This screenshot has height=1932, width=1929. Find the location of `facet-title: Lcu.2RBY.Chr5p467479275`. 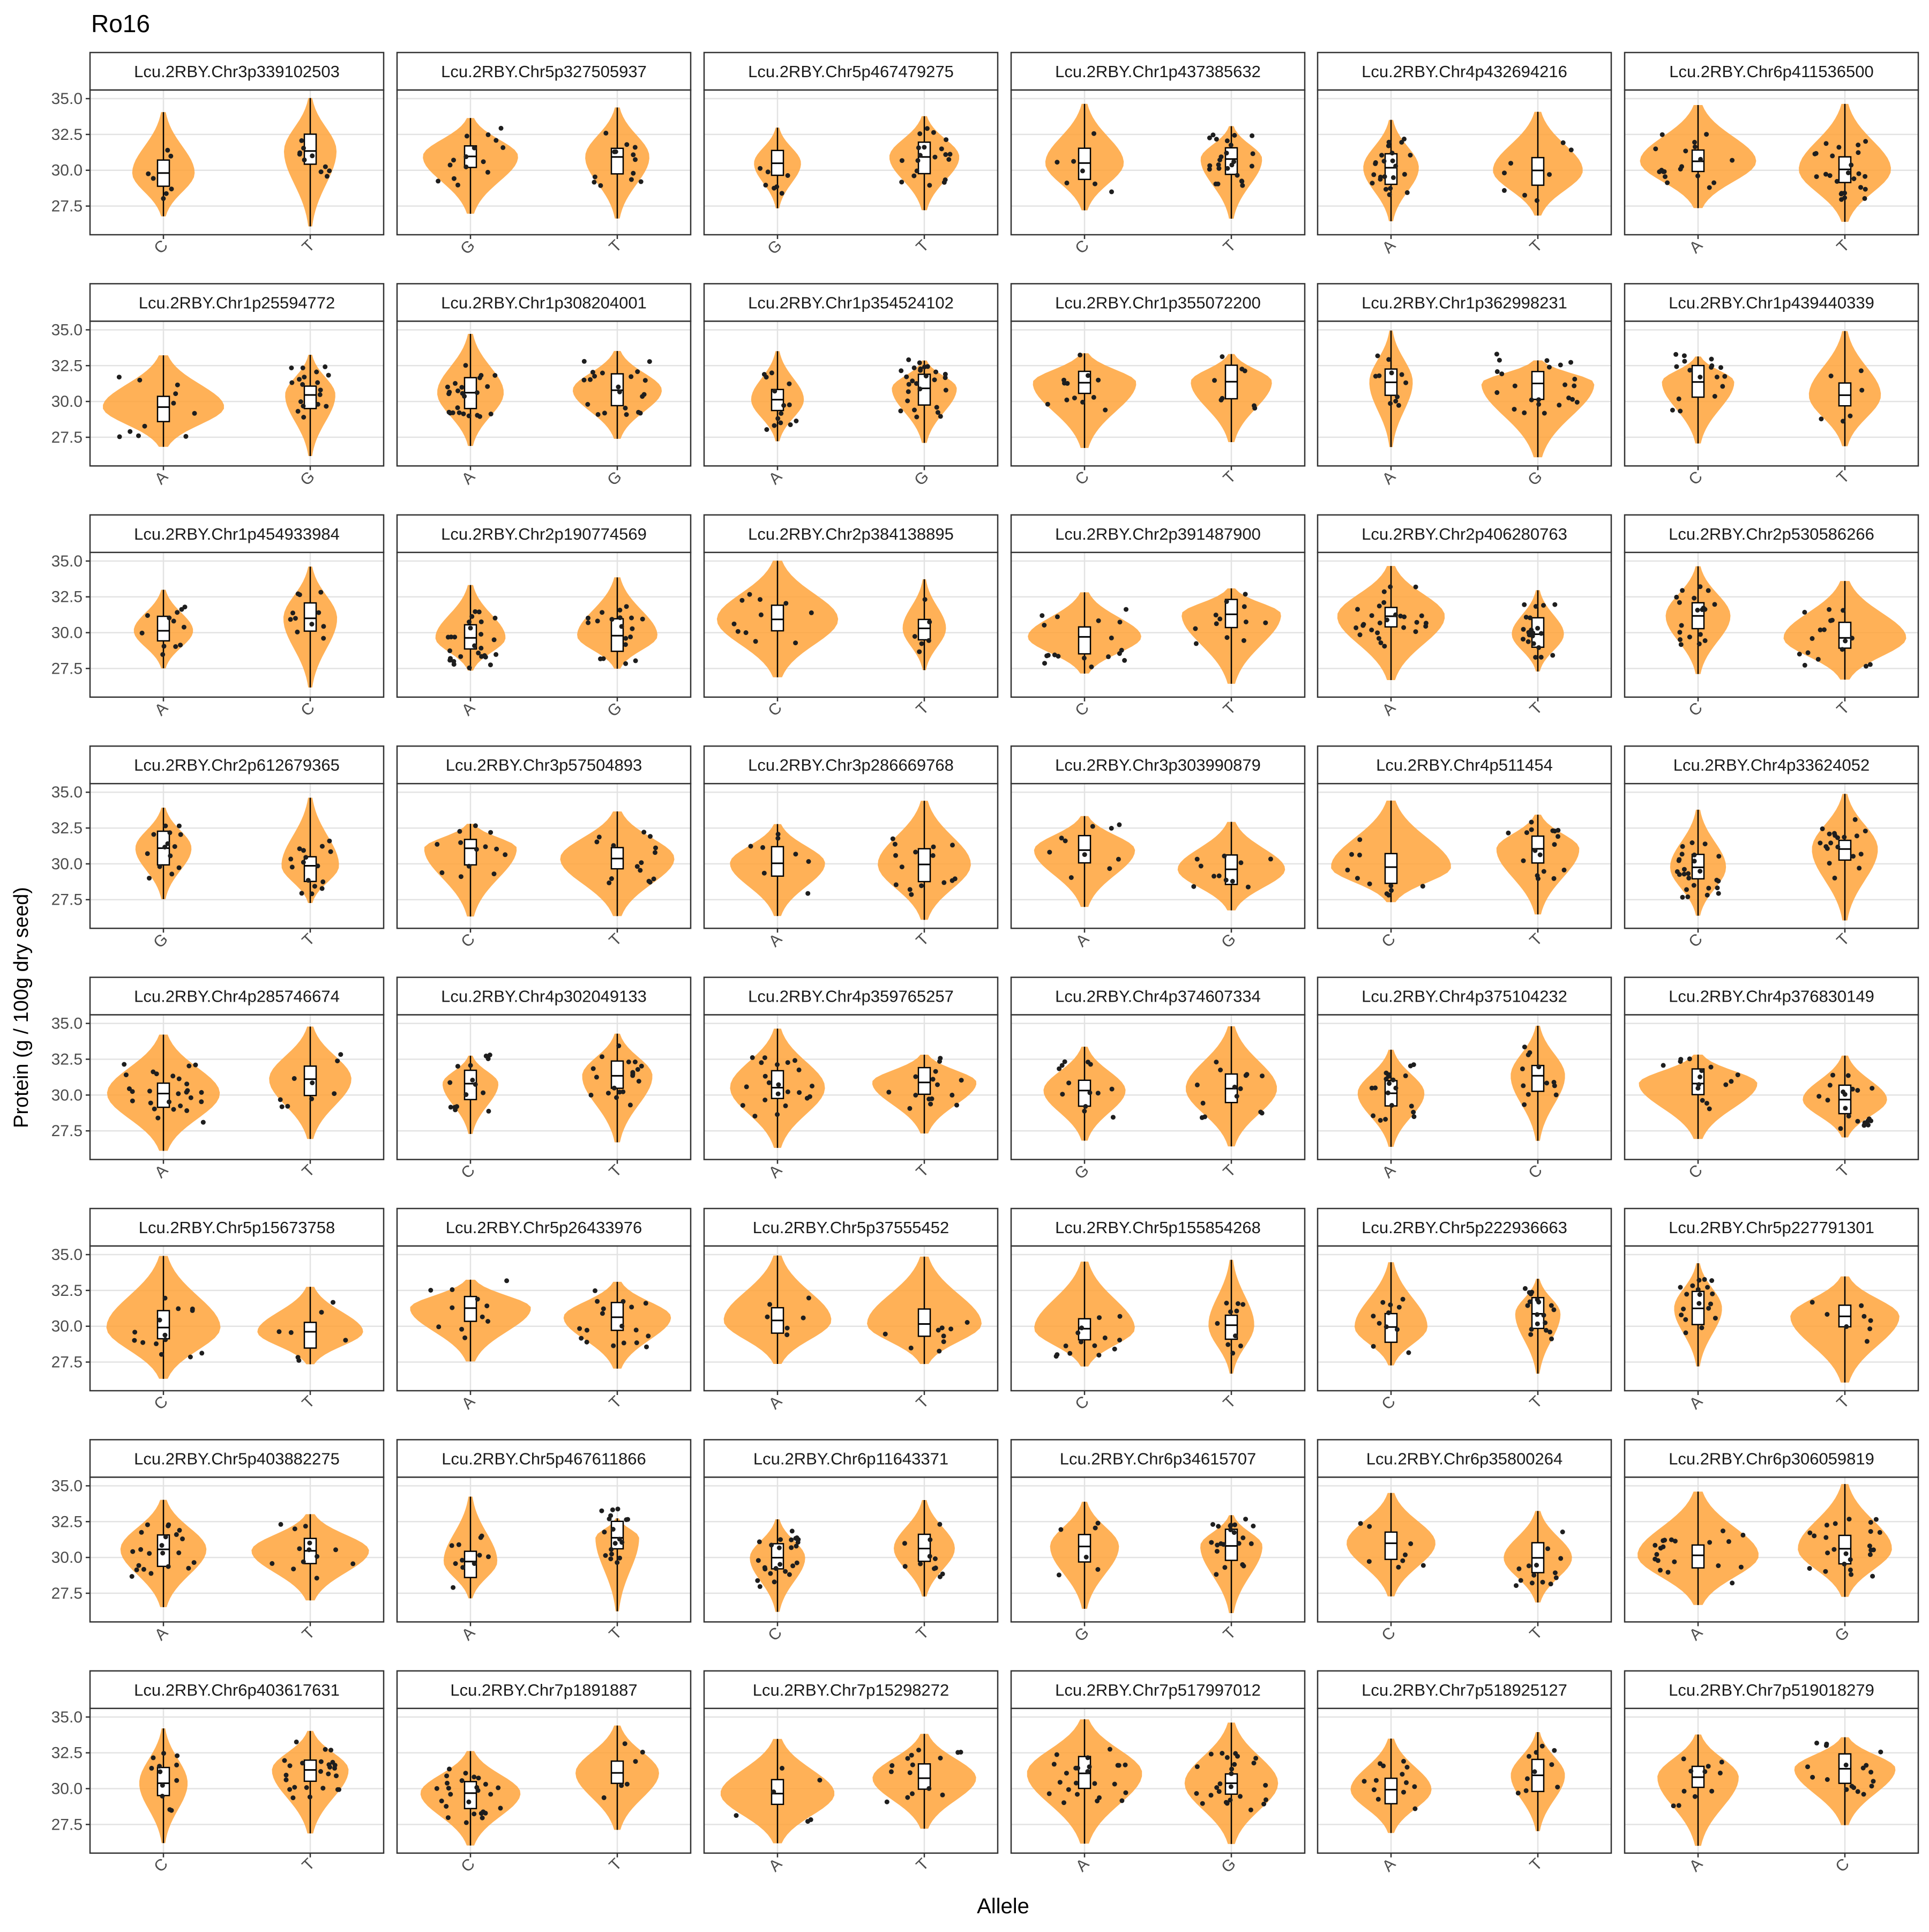

facet-title: Lcu.2RBY.Chr5p467479275 is located at coordinates (851, 71).